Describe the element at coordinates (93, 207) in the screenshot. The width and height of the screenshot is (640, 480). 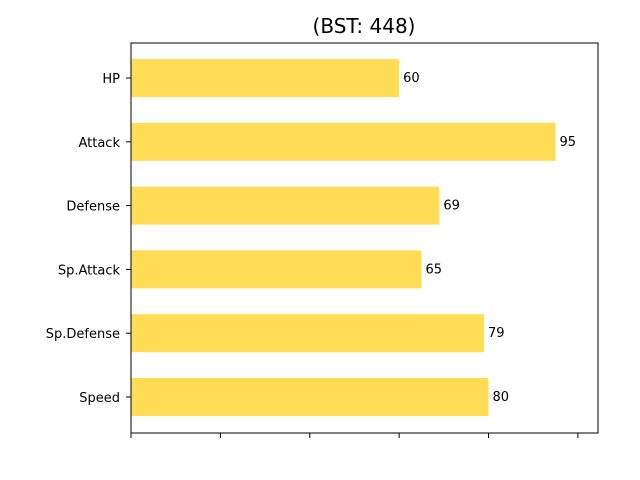
I see `y-tick-label-defense: Defense` at that location.